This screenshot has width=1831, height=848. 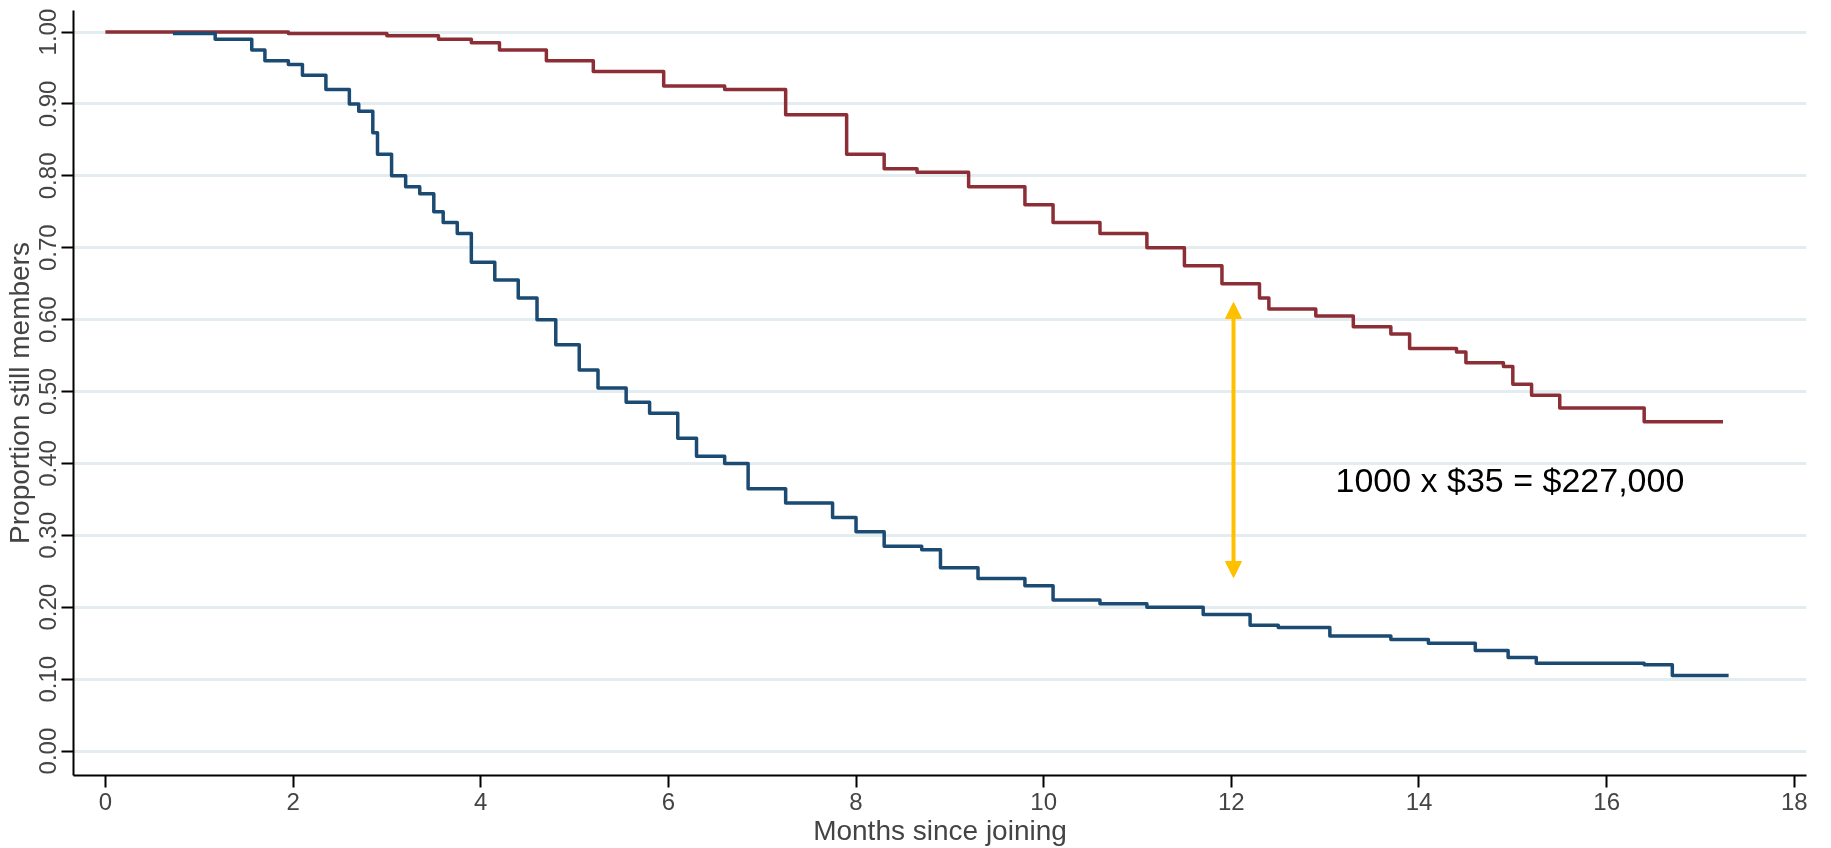 I want to click on y-tick-label: 0.80, so click(x=48, y=176).